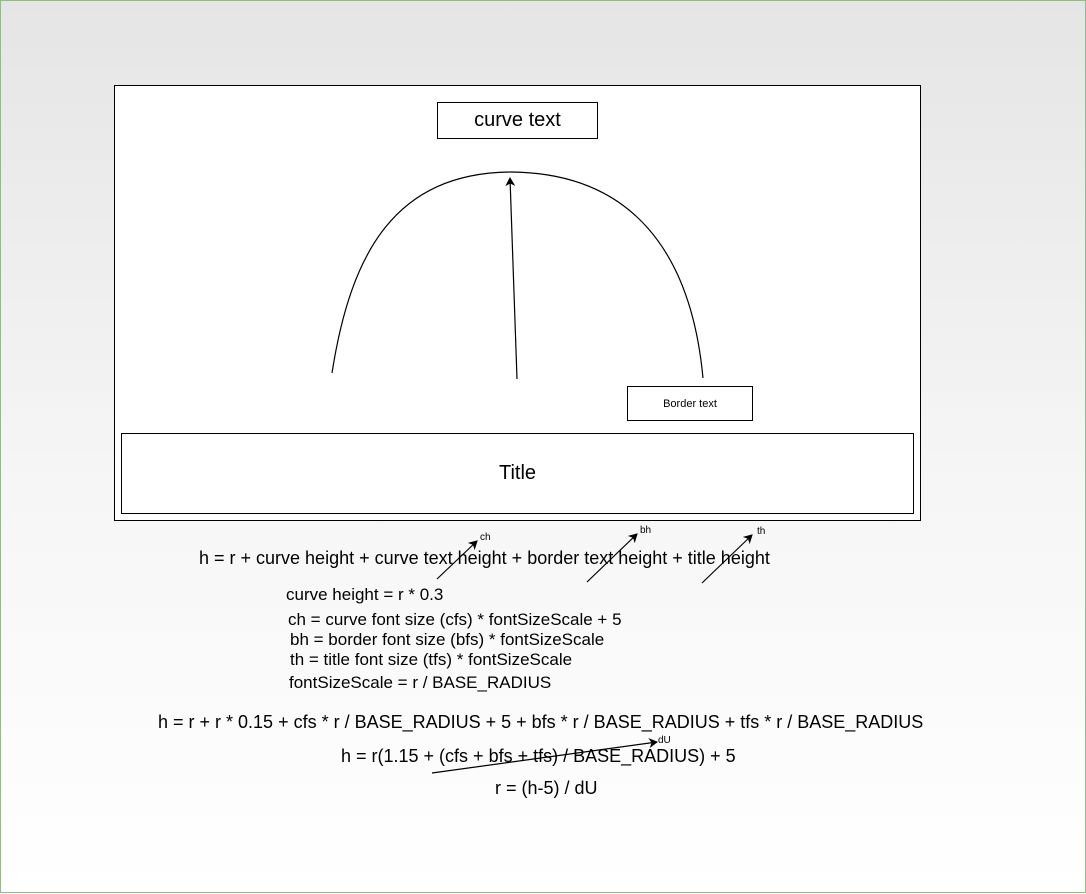 The width and height of the screenshot is (1086, 894). Describe the element at coordinates (612, 558) in the screenshot. I see `bh-arrow` at that location.